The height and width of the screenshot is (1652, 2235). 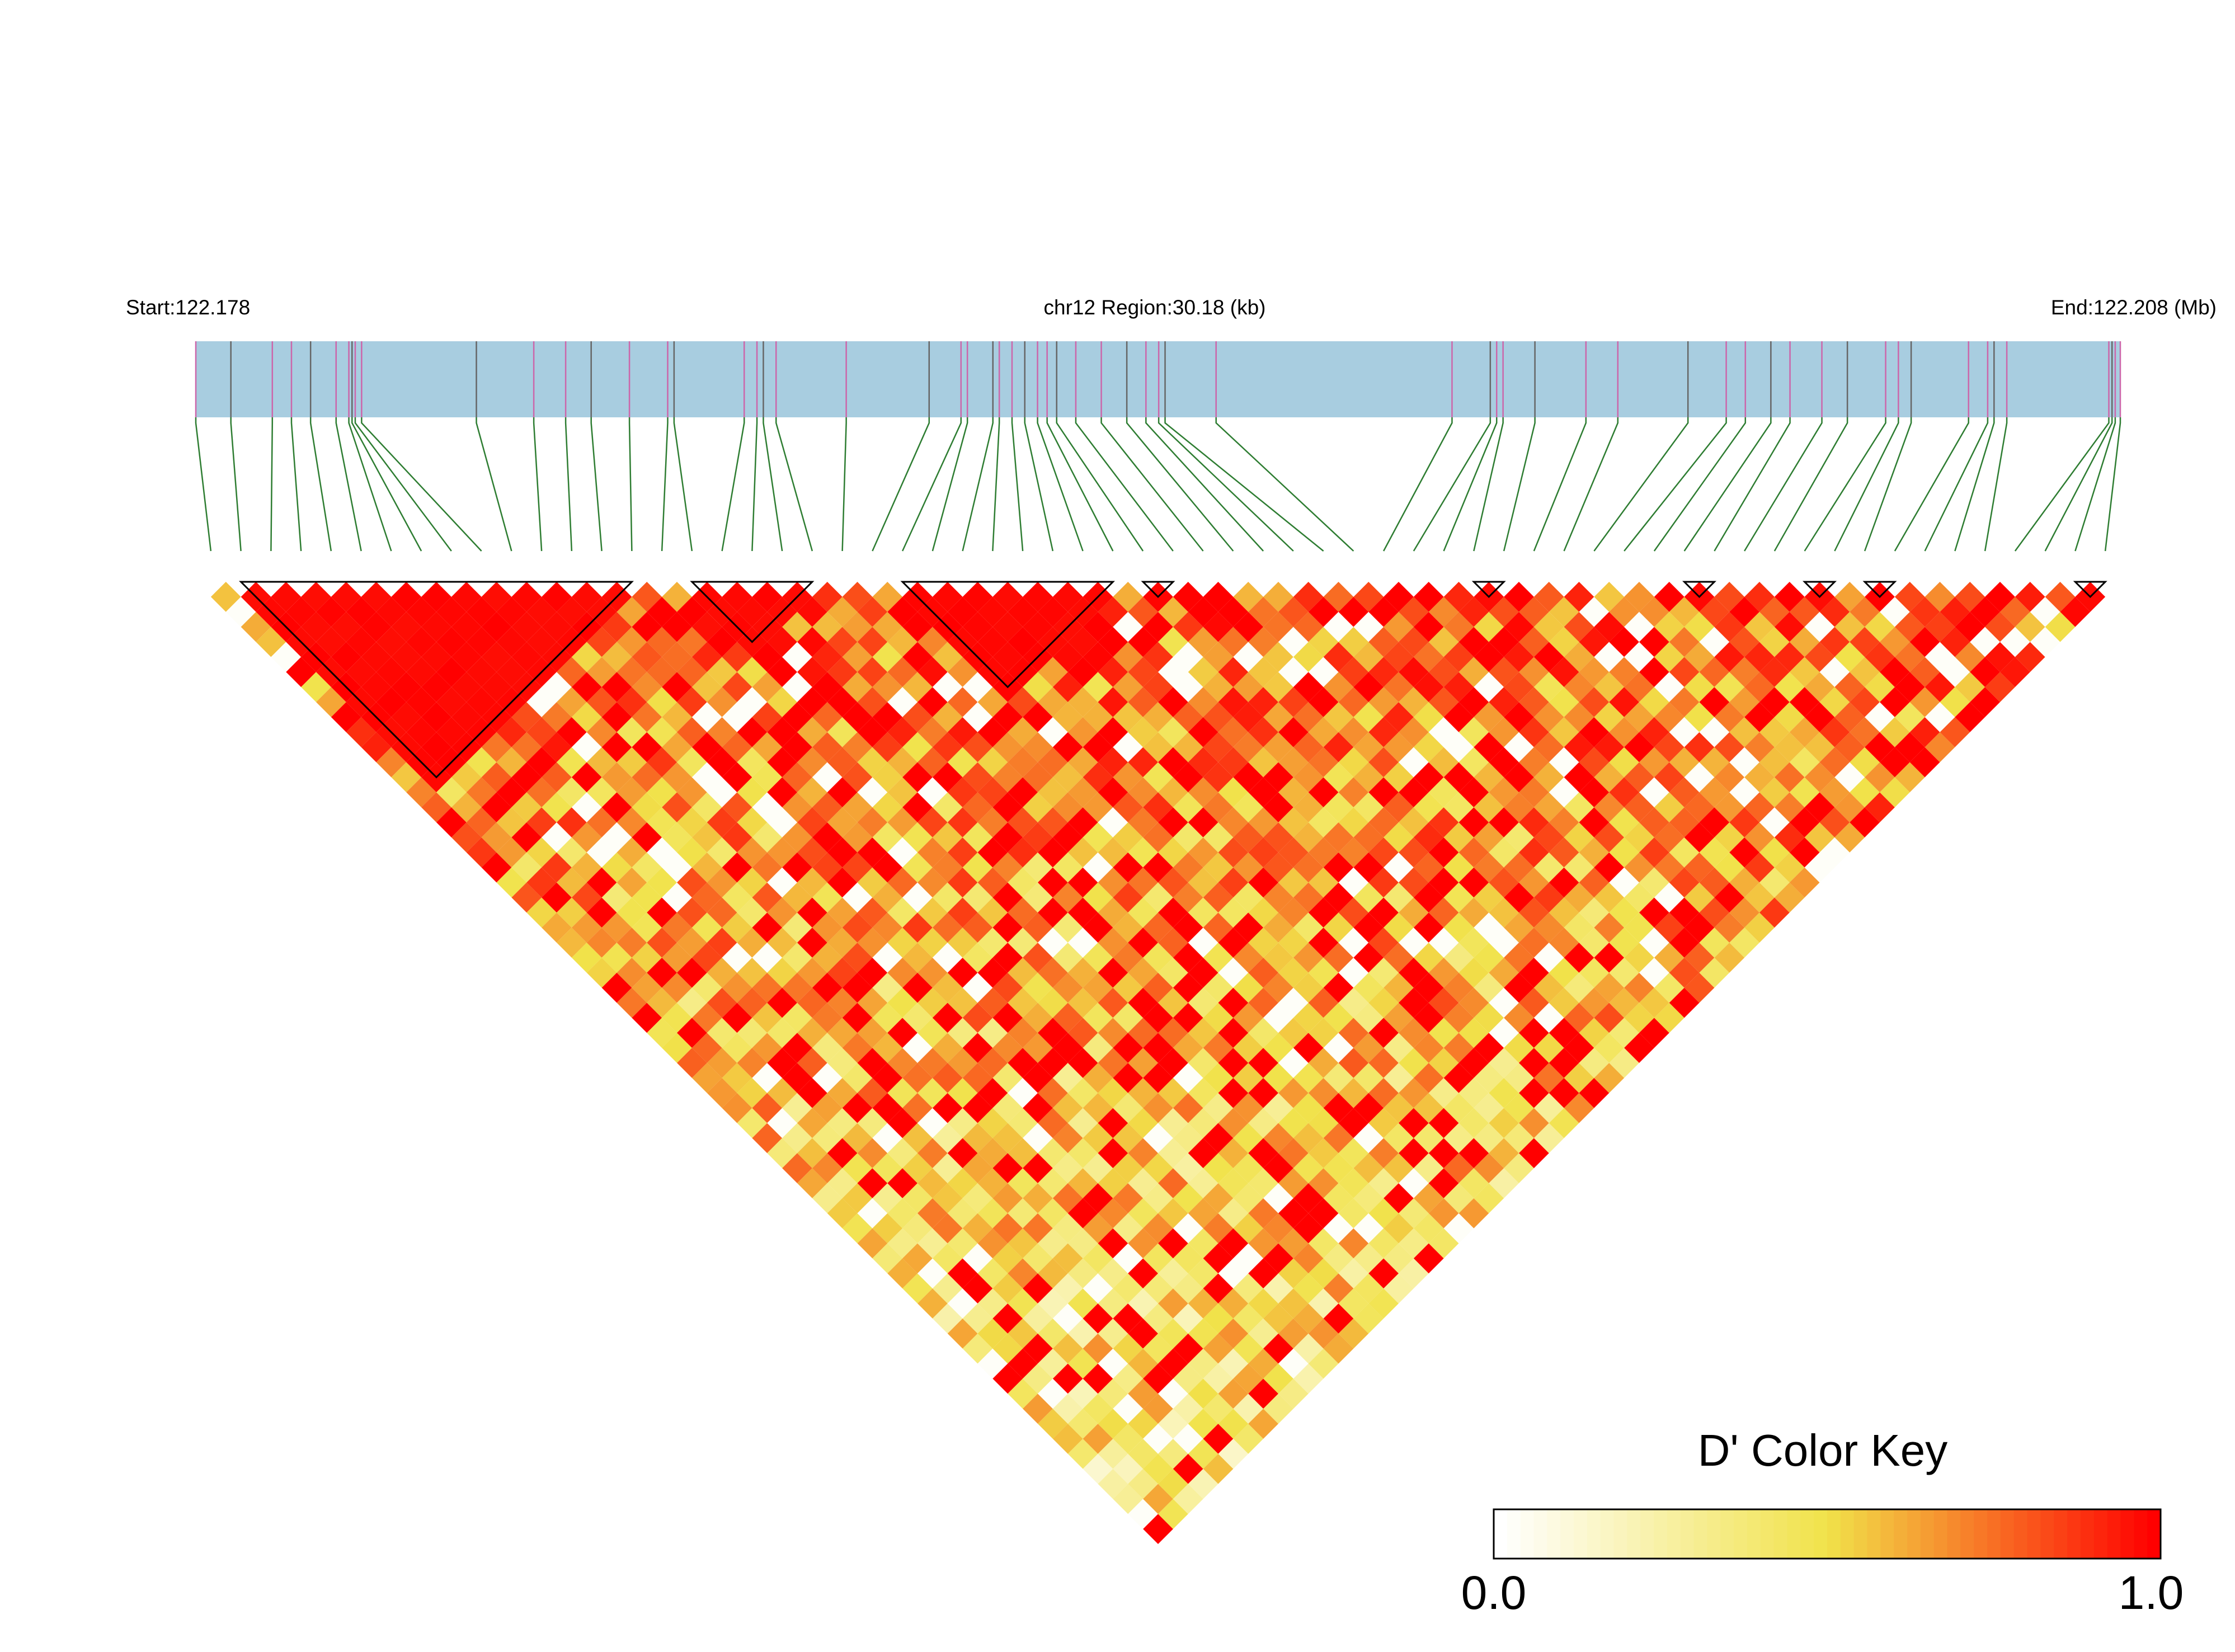 What do you see at coordinates (1173, 680) in the screenshot?
I see `haplotype-blocks` at bounding box center [1173, 680].